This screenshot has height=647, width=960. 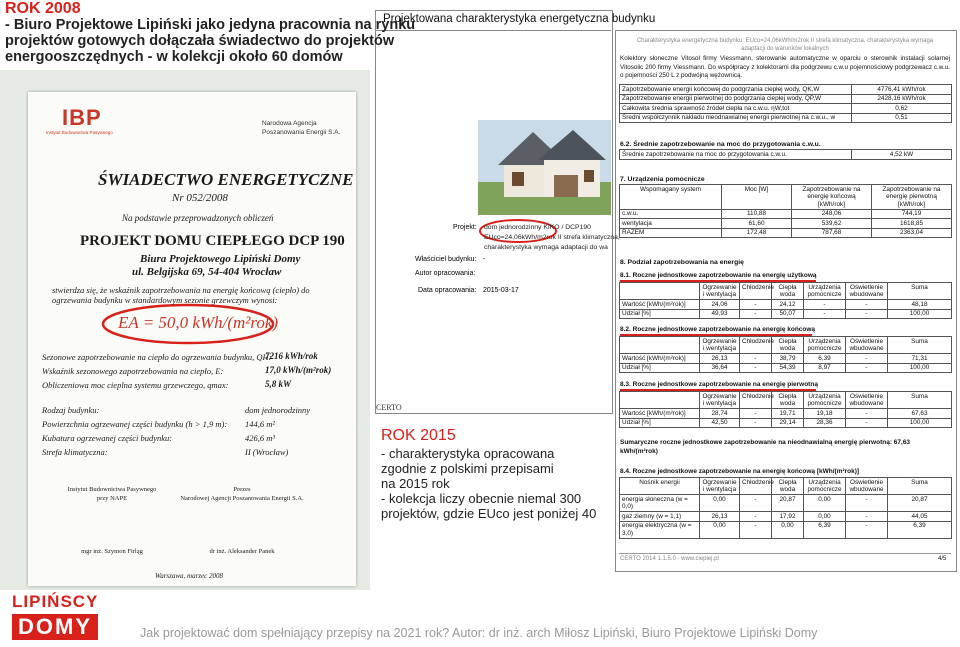 I want to click on table-cell: 28,36, so click(x=824, y=422).